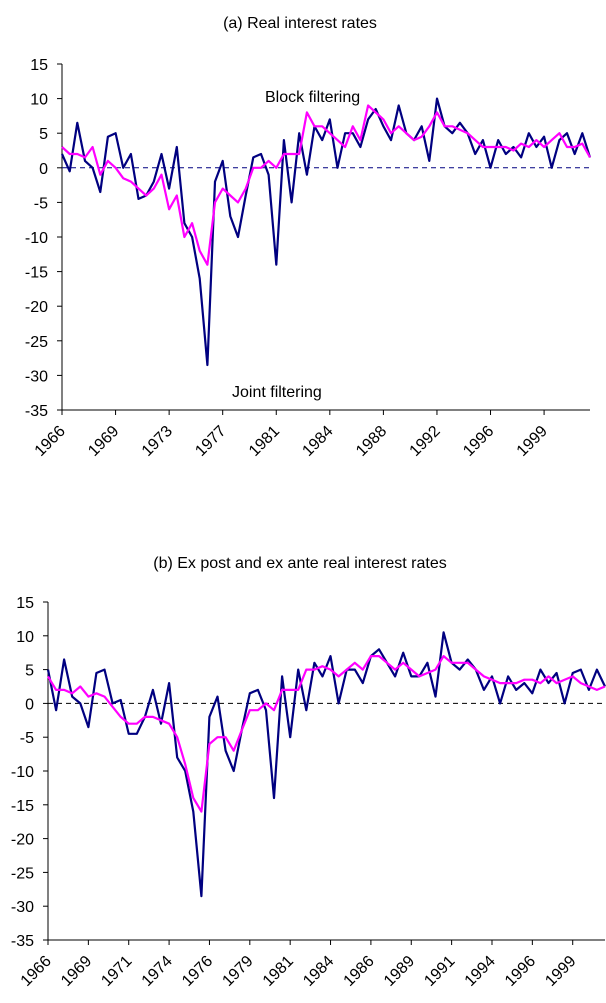 This screenshot has width=606, height=1003. What do you see at coordinates (300, 23) in the screenshot?
I see `chart-title: (a) Real interest rates` at bounding box center [300, 23].